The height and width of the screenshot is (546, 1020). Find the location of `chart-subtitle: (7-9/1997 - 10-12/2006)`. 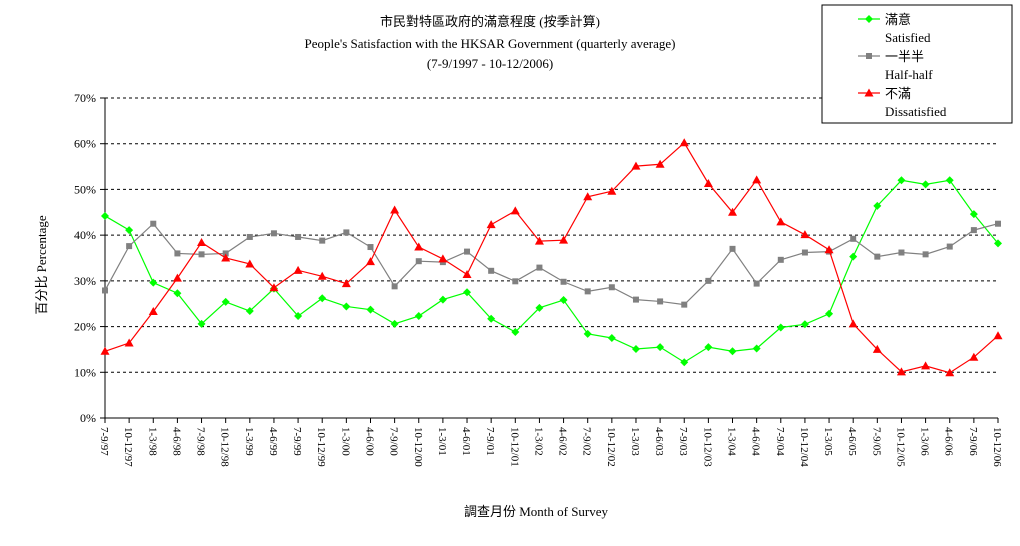

chart-subtitle: (7-9/1997 - 10-12/2006) is located at coordinates (490, 63).